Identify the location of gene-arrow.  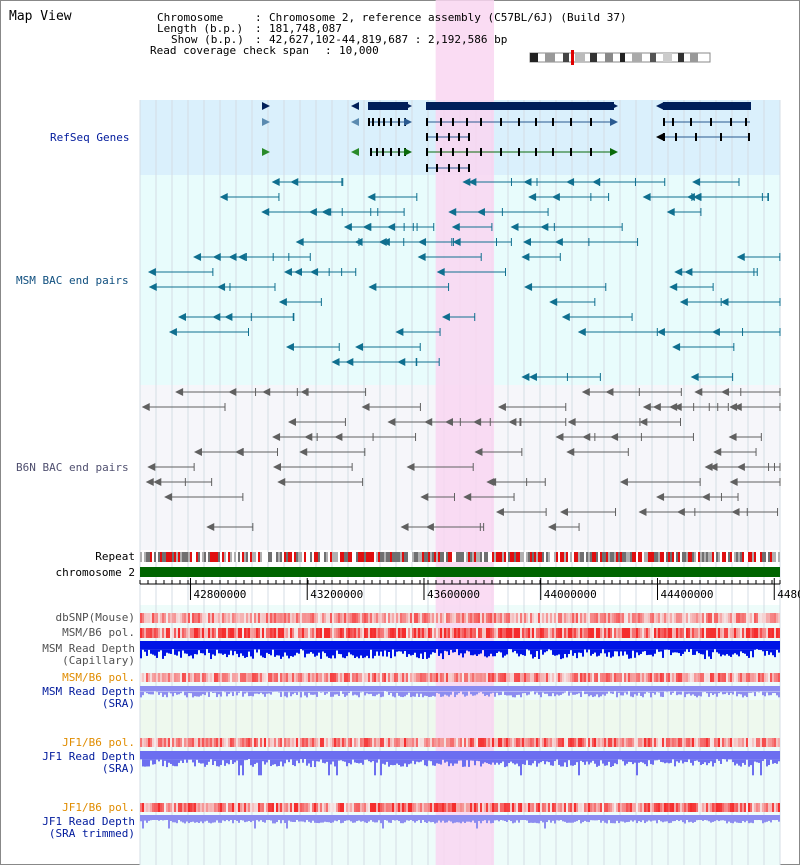
(614, 122).